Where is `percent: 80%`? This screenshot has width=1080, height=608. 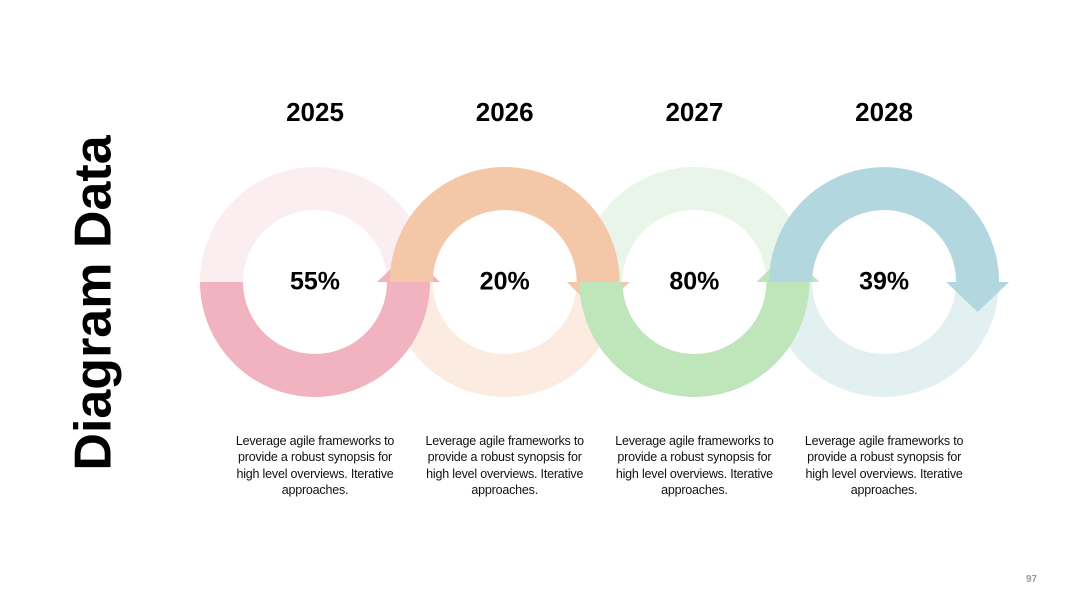 percent: 80% is located at coordinates (694, 282).